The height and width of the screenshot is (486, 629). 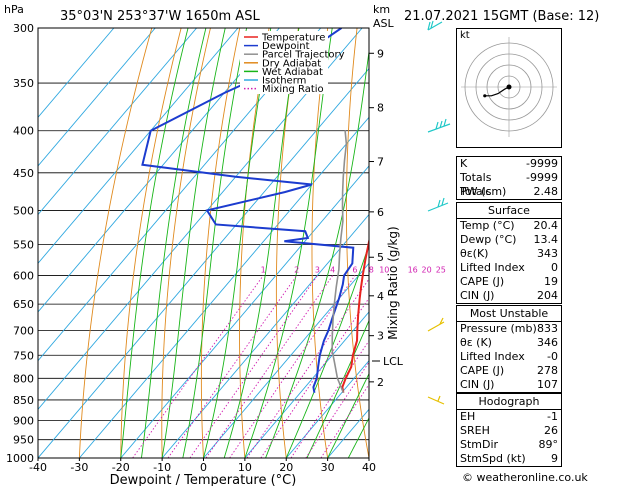 I want to click on stmspd-row: StmSpd (kt) 9, so click(x=509, y=458).